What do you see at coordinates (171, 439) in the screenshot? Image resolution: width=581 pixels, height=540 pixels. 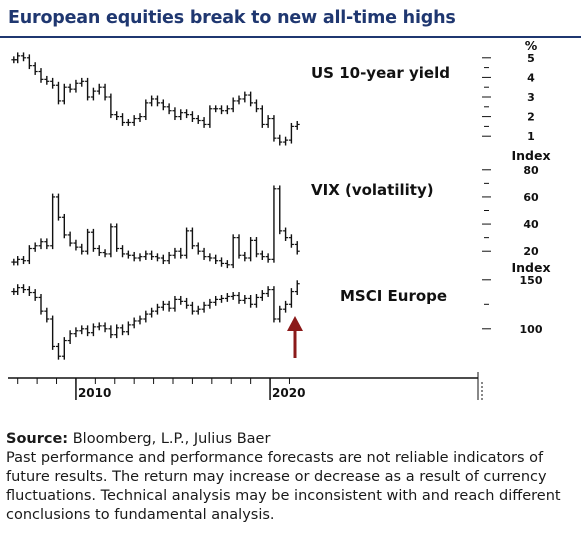 I see `source-text: Bloomberg, L.P., Julius Baer` at bounding box center [171, 439].